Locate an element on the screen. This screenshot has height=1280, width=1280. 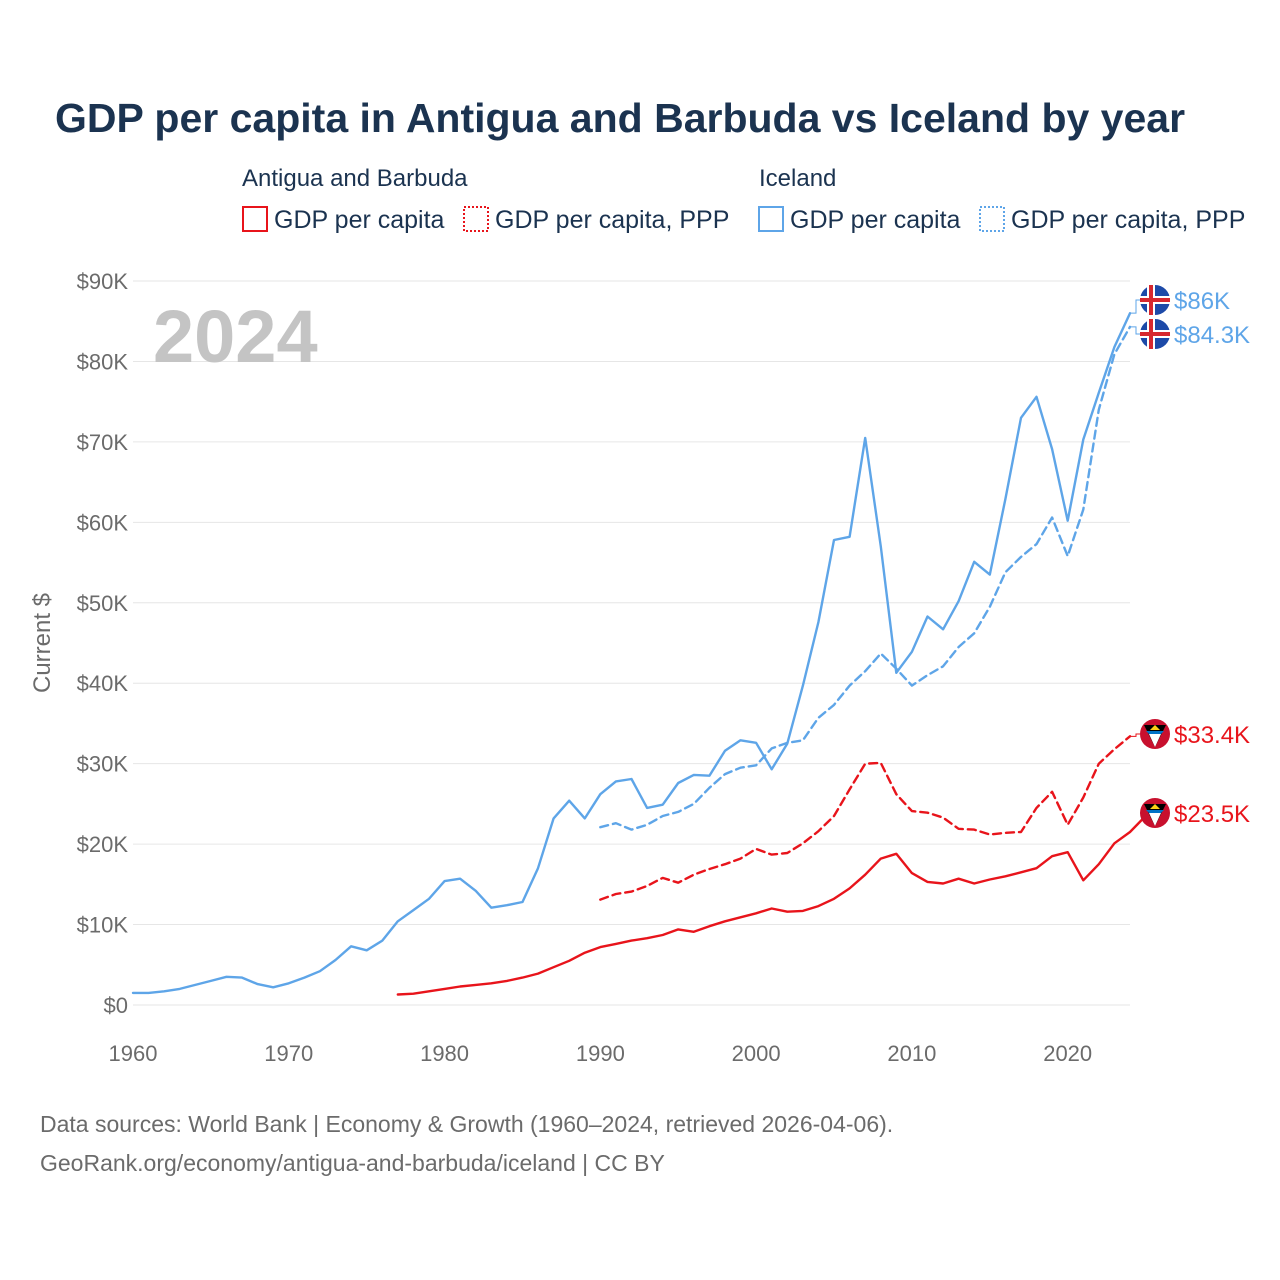
x-tick-label: 1970 is located at coordinates (288, 1053).